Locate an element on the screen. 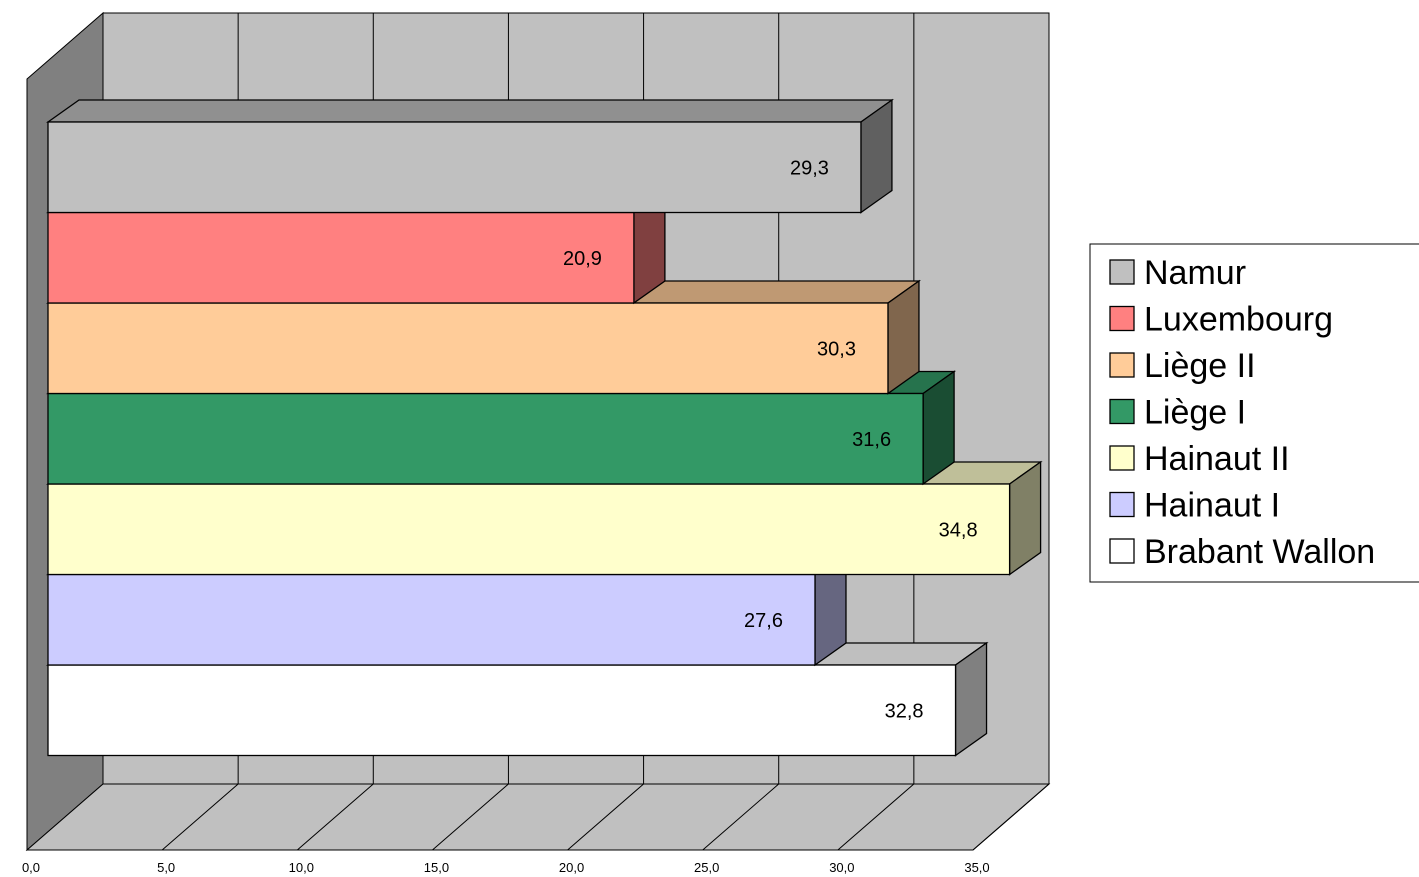 Image resolution: width=1419 pixels, height=877 pixels. legend-item: Namur is located at coordinates (1177, 273).